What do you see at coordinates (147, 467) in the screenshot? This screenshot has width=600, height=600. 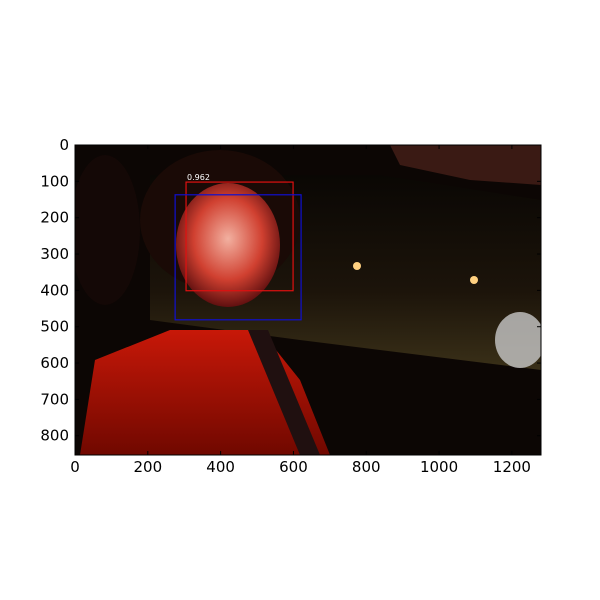 I see `x-tick-label: 200` at bounding box center [147, 467].